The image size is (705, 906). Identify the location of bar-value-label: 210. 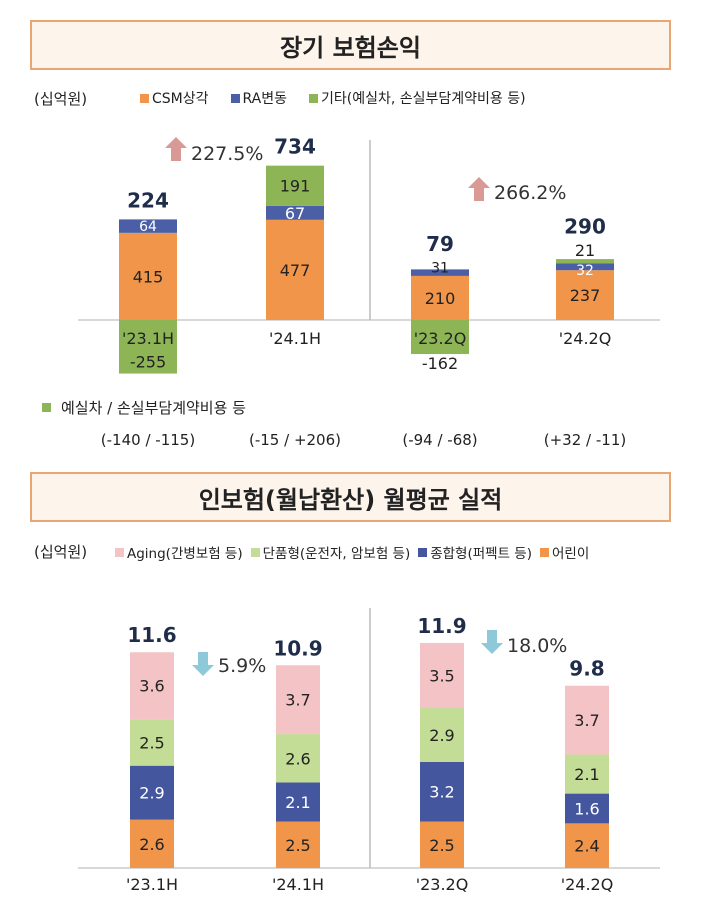
(440, 298).